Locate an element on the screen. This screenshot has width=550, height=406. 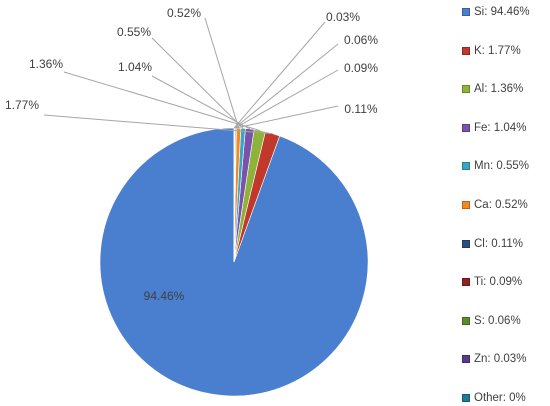
leader-line-s is located at coordinates (286, 86).